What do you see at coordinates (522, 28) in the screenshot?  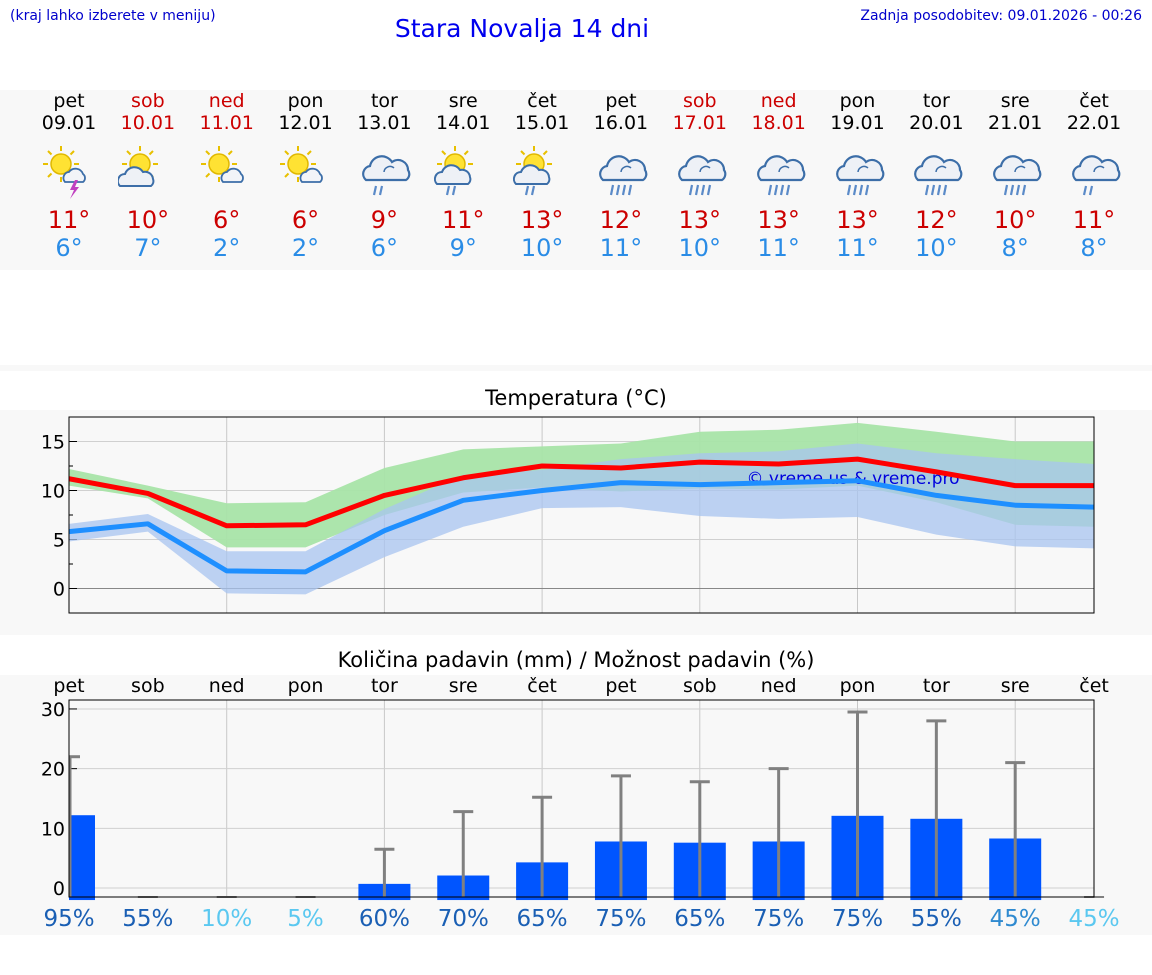 I see `page-title: Stara Novalja 14 dni` at bounding box center [522, 28].